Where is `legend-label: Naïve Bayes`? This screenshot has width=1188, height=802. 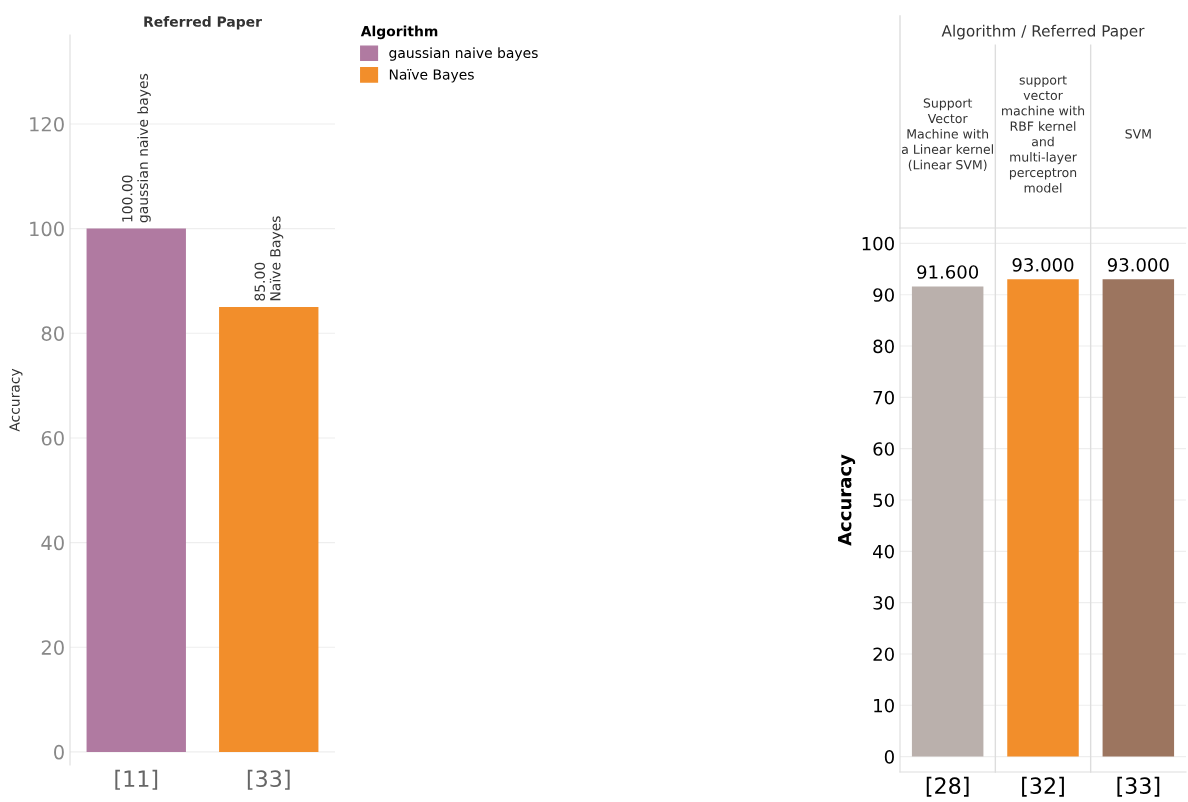 legend-label: Naïve Bayes is located at coordinates (431, 76).